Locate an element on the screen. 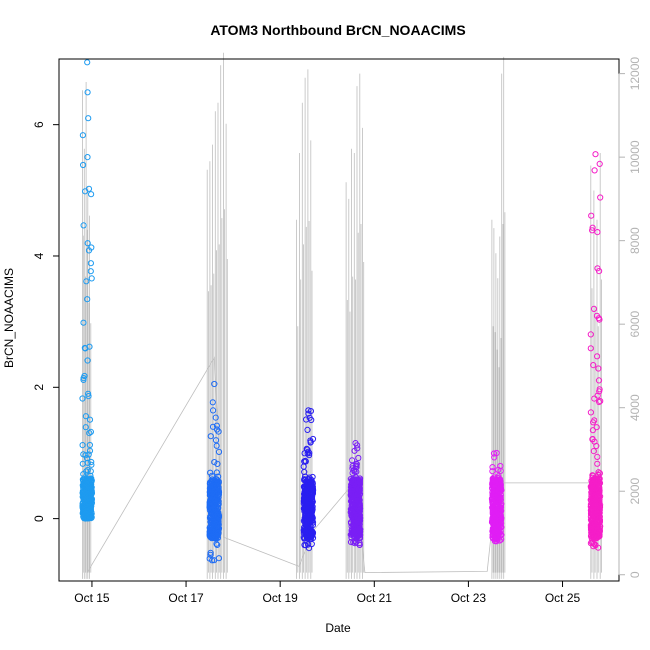 This screenshot has width=650, height=650. x-tick-label: Oct 19 is located at coordinates (280, 598).